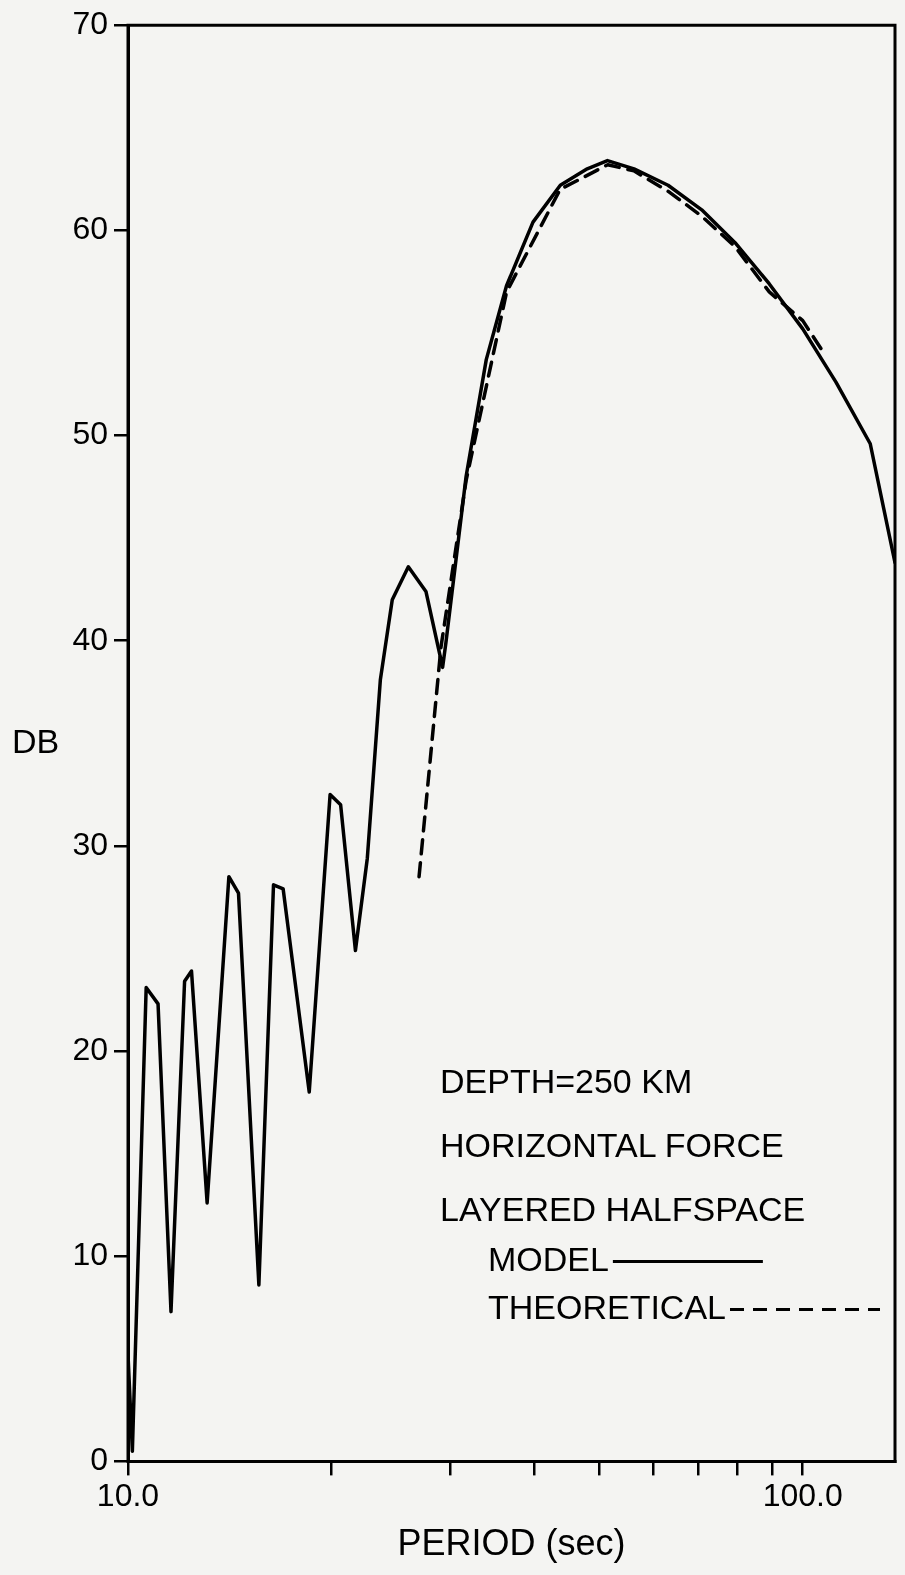 This screenshot has width=905, height=1575. What do you see at coordinates (622, 1208) in the screenshot?
I see `annotation: LAYERED HALFSPACE` at bounding box center [622, 1208].